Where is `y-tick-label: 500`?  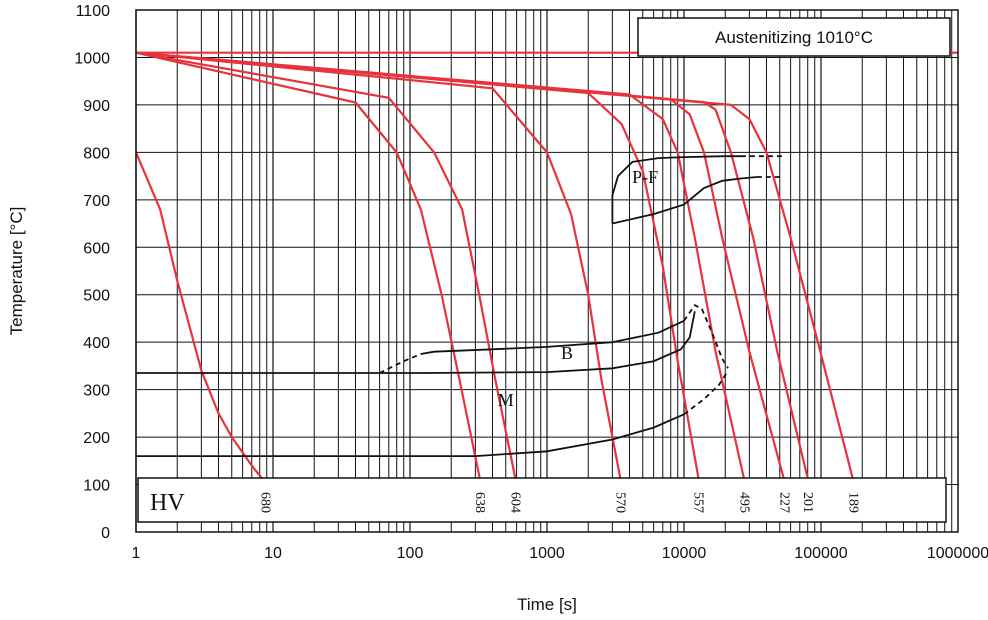
y-tick-label: 500 is located at coordinates (96, 296).